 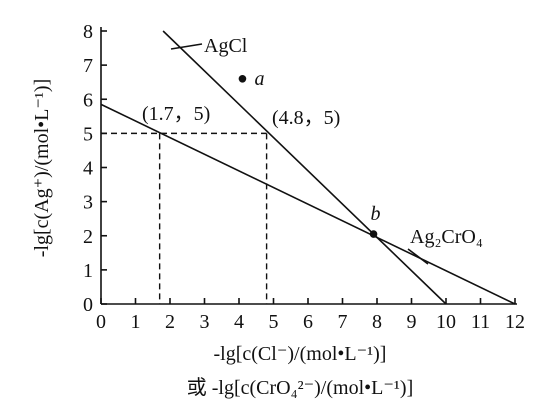 What do you see at coordinates (88, 169) in the screenshot?
I see `y-tick-label: 4` at bounding box center [88, 169].